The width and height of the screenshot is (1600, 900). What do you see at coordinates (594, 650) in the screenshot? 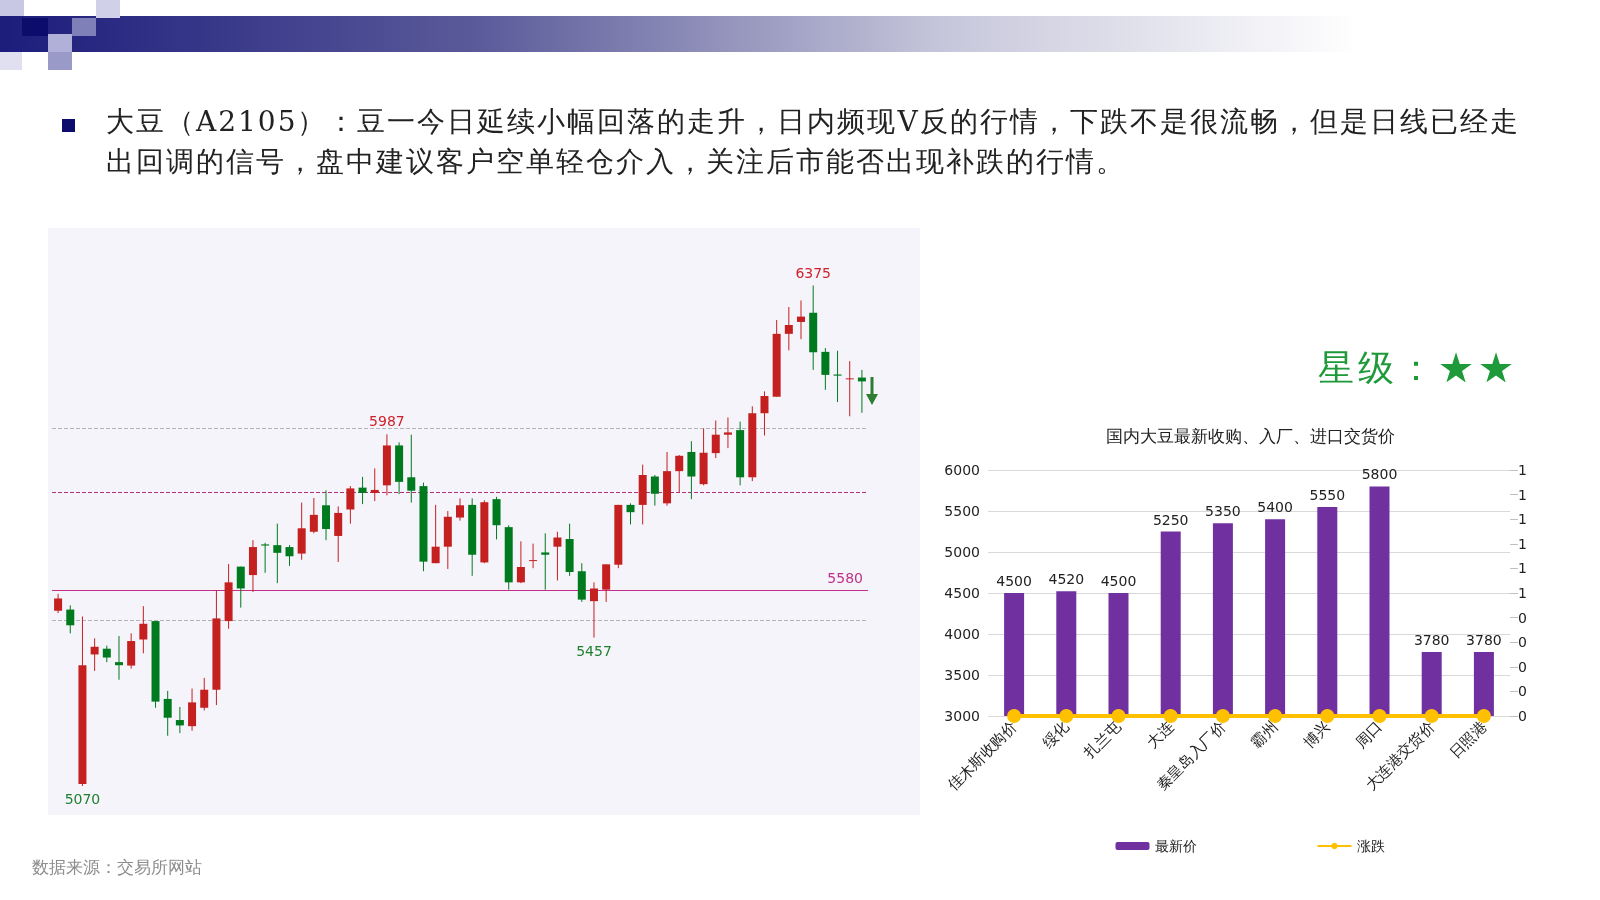
I see `annotation: 5457` at bounding box center [594, 650].